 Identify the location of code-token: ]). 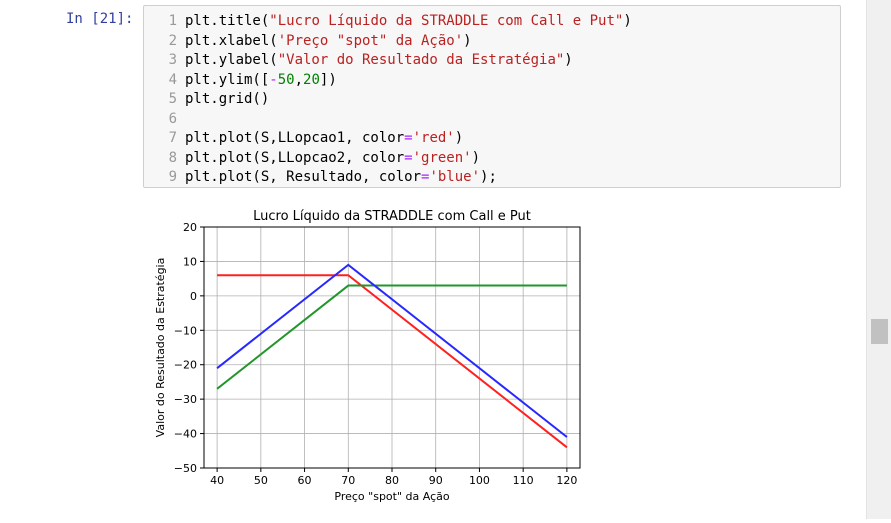
(328, 79).